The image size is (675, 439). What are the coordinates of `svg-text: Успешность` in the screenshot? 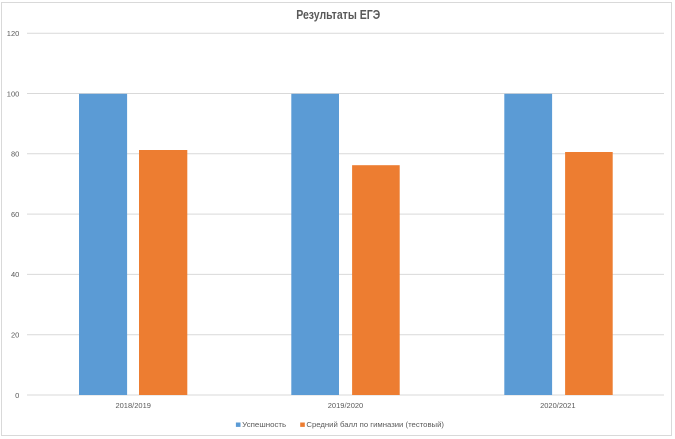 It's located at (264, 424).